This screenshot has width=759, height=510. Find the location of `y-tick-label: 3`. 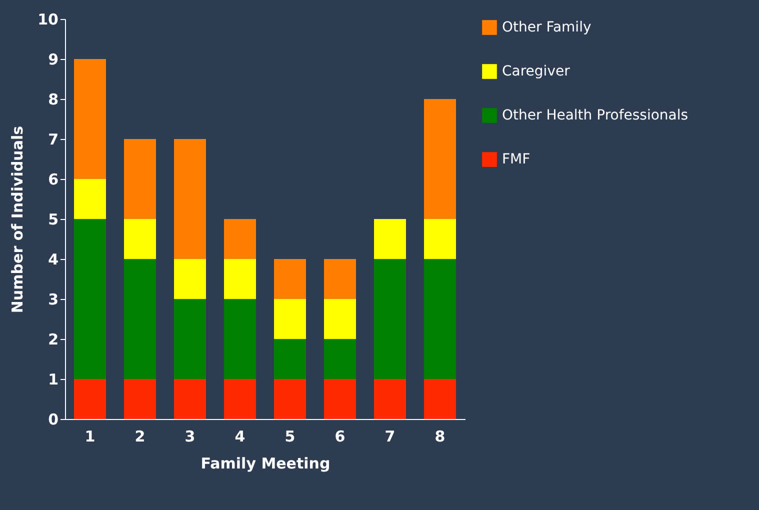

y-tick-label: 3 is located at coordinates (53, 299).